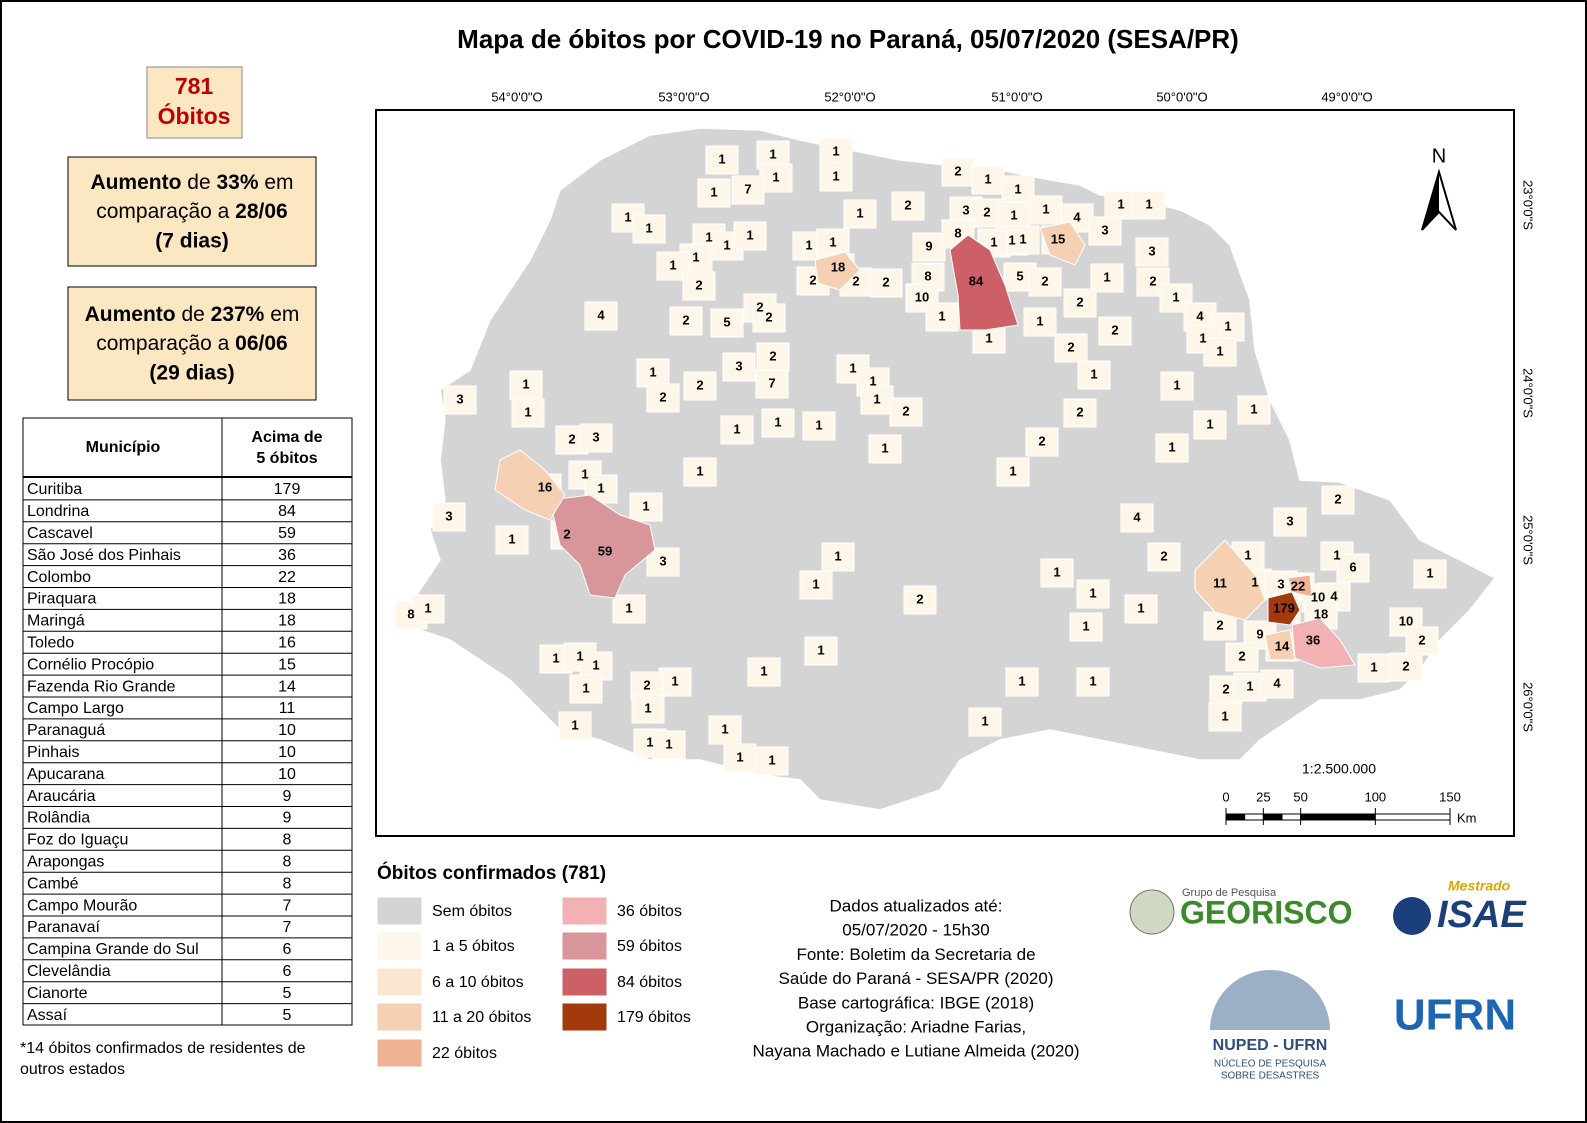 The height and width of the screenshot is (1123, 1587). What do you see at coordinates (1152, 912) in the screenshot?
I see `georisco-logo` at bounding box center [1152, 912].